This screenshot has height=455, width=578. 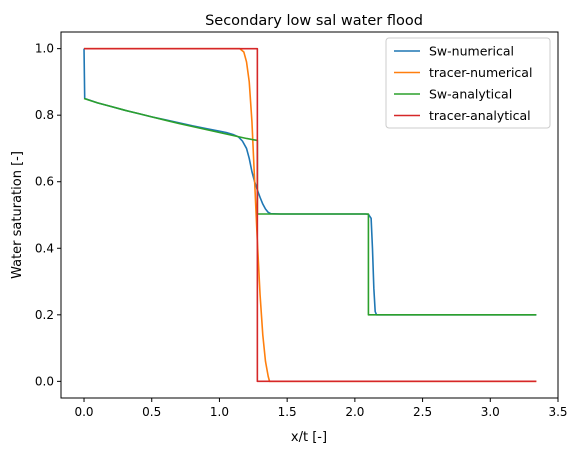 What do you see at coordinates (557, 412) in the screenshot?
I see `x-tick-label: 3.5` at bounding box center [557, 412].